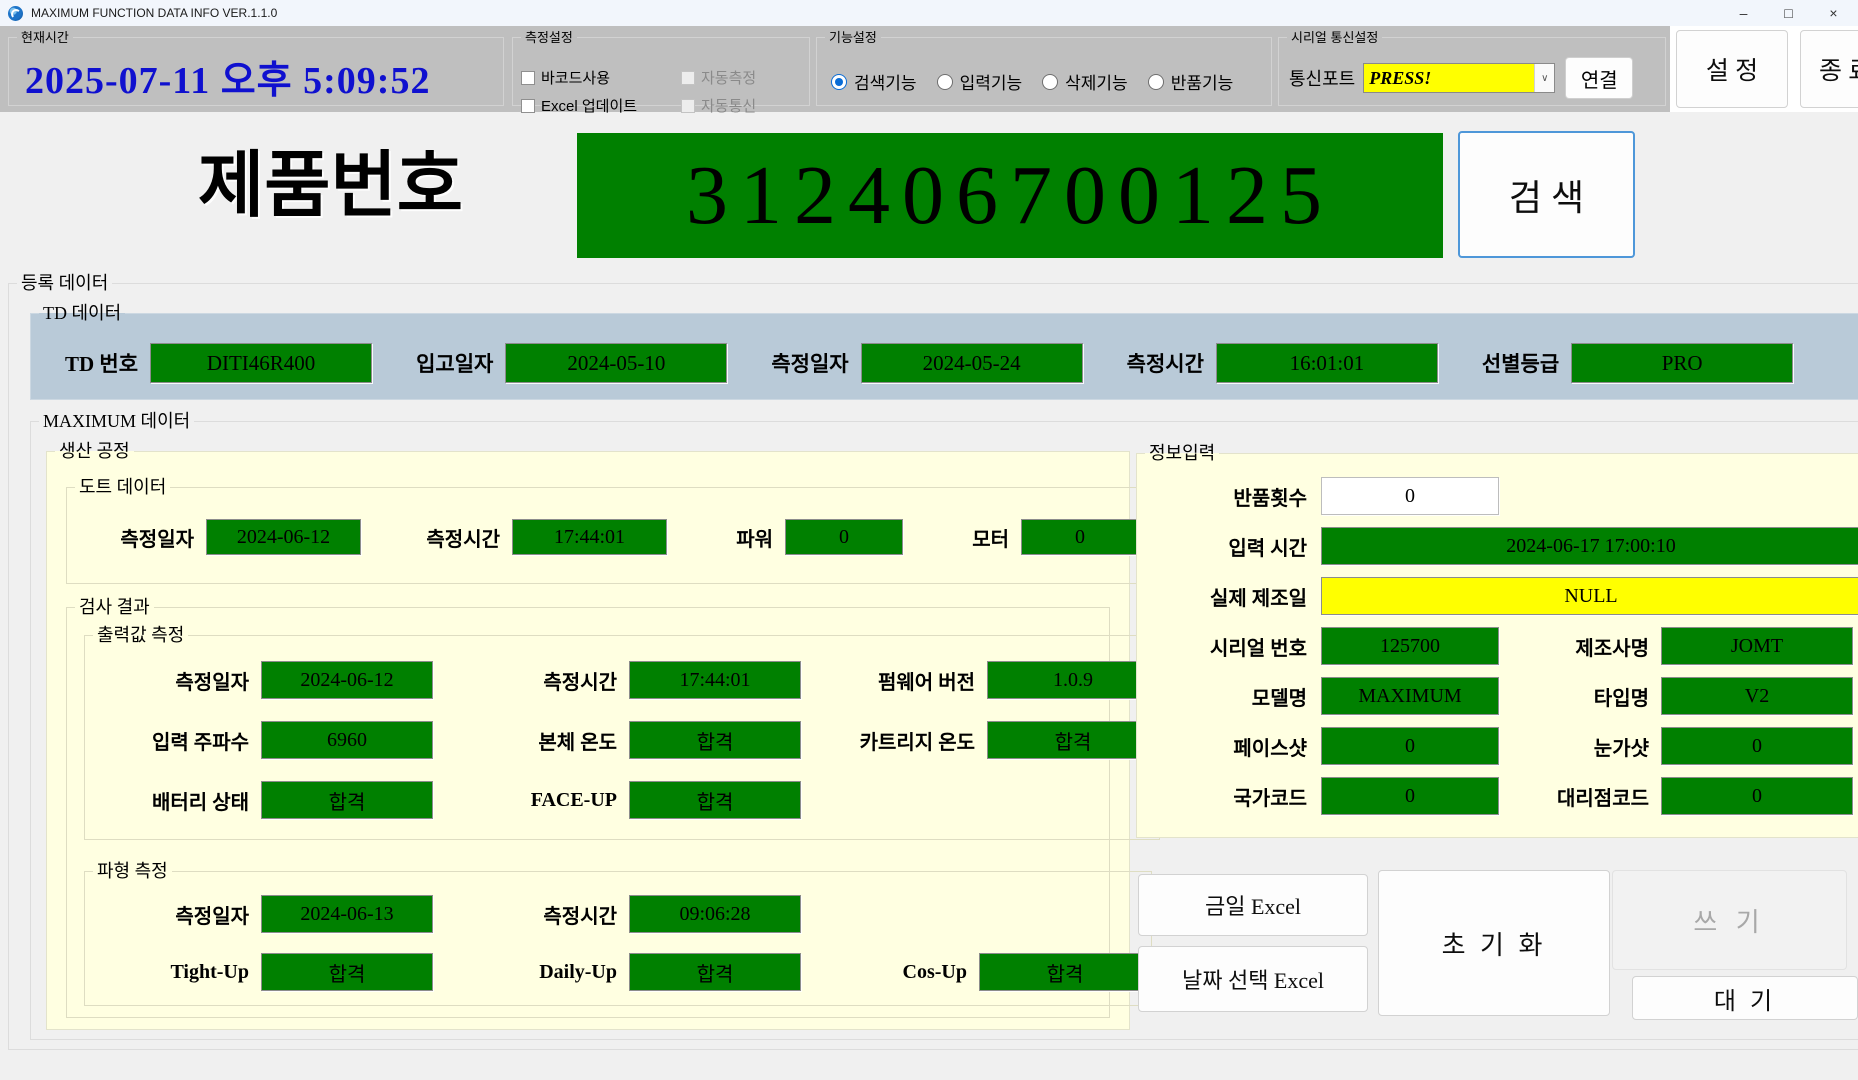 This screenshot has width=1858, height=1080. Describe the element at coordinates (917, 742) in the screenshot. I see `cartridge-temp-label: 카트리지 온도` at that location.